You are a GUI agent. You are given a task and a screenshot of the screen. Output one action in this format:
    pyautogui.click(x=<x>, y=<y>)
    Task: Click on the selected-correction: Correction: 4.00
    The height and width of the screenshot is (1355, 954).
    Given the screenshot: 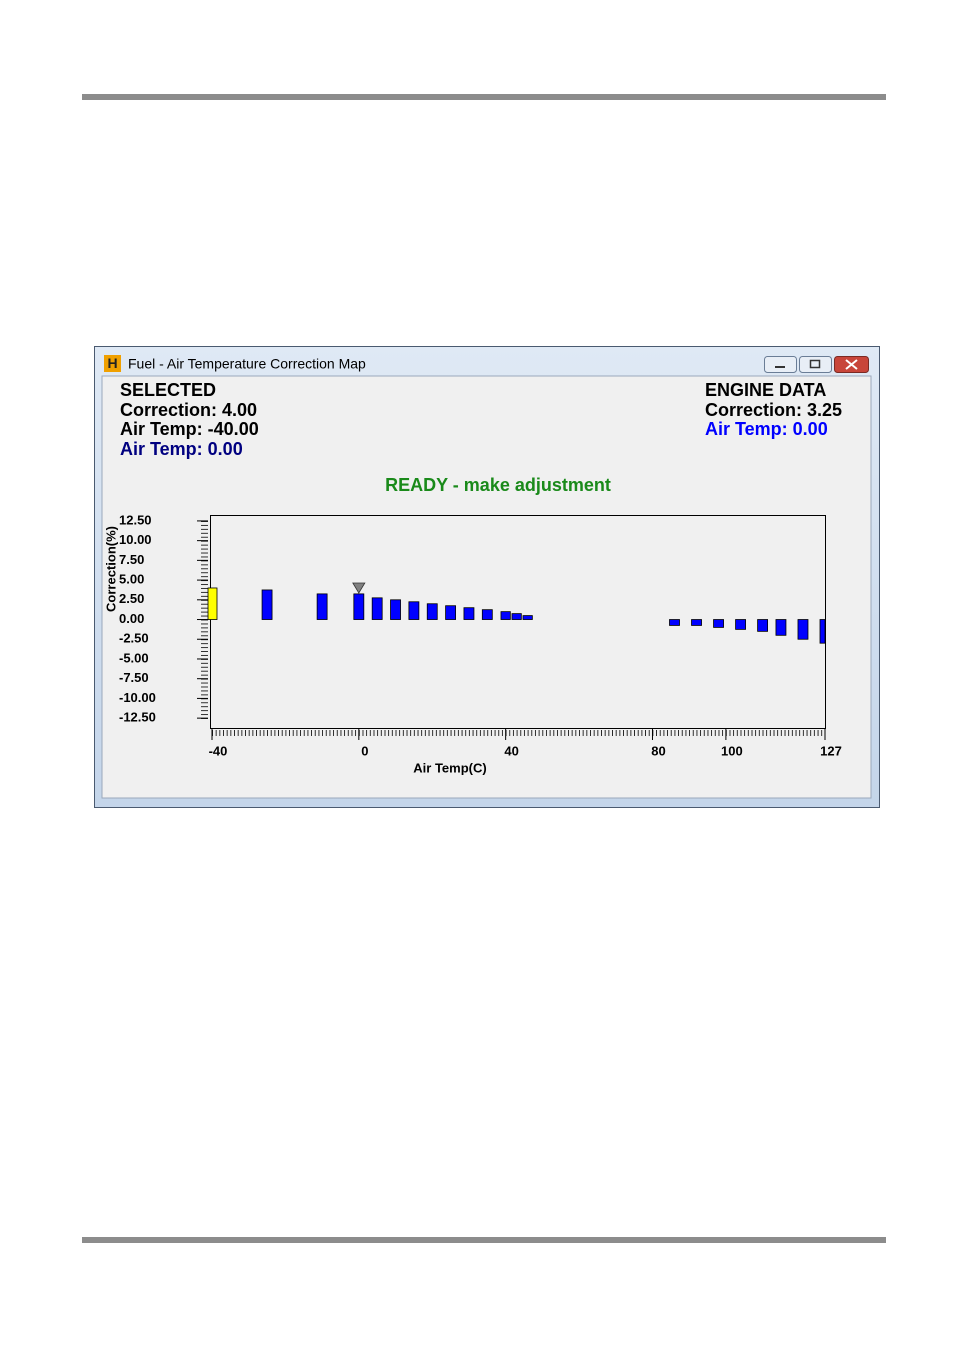 What is the action you would take?
    pyautogui.click(x=188, y=410)
    